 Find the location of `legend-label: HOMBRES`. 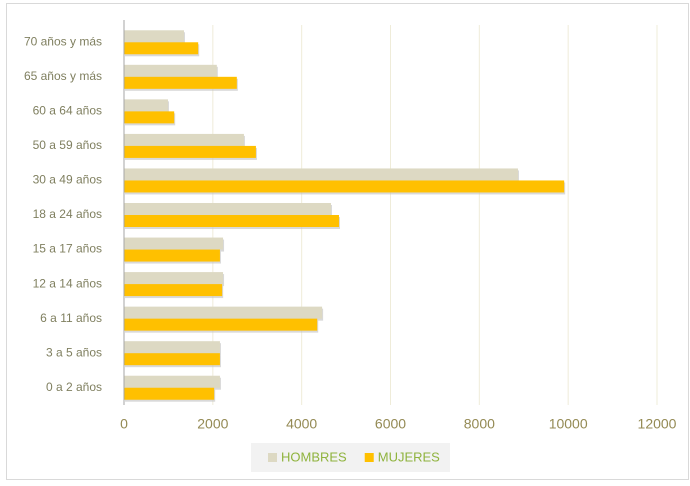

legend-label: HOMBRES is located at coordinates (314, 456).